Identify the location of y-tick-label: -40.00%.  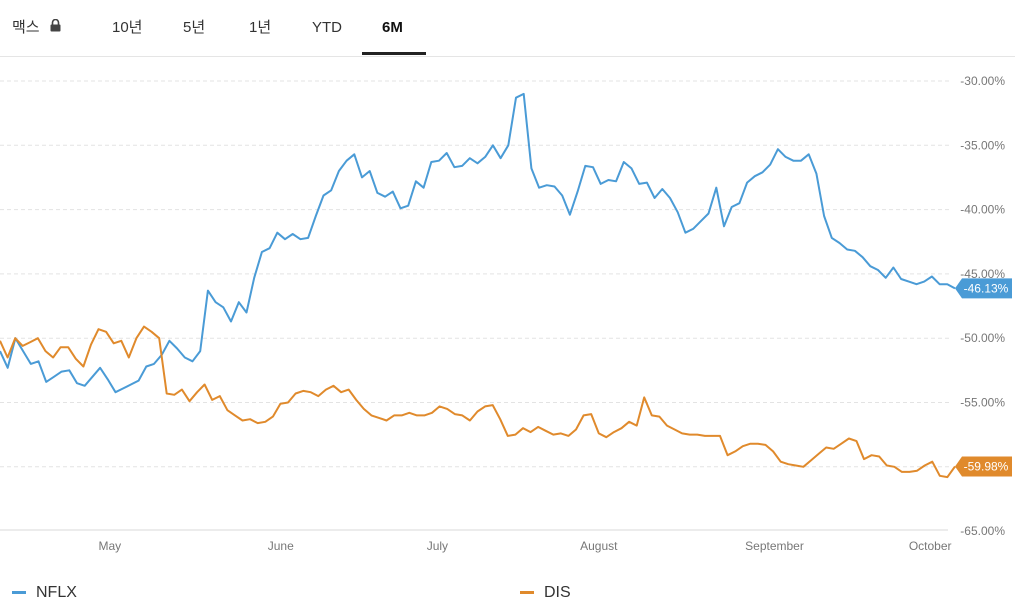
(982, 210).